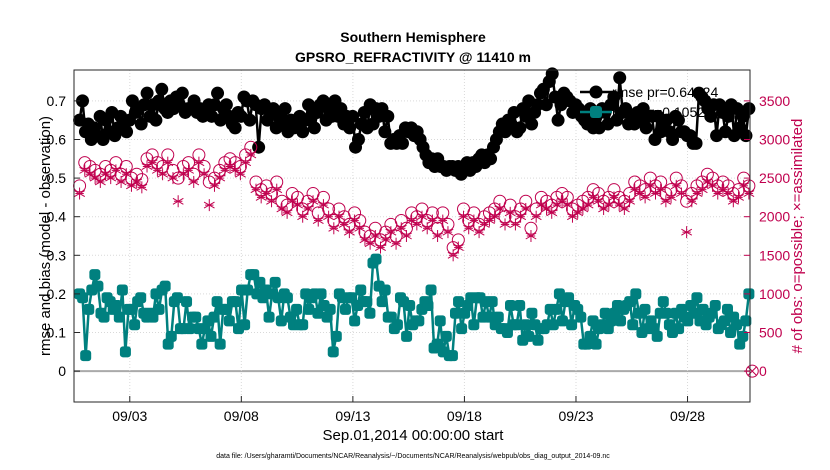  Describe the element at coordinates (57, 255) in the screenshot. I see `y-tick-label-3: 0.3` at that location.